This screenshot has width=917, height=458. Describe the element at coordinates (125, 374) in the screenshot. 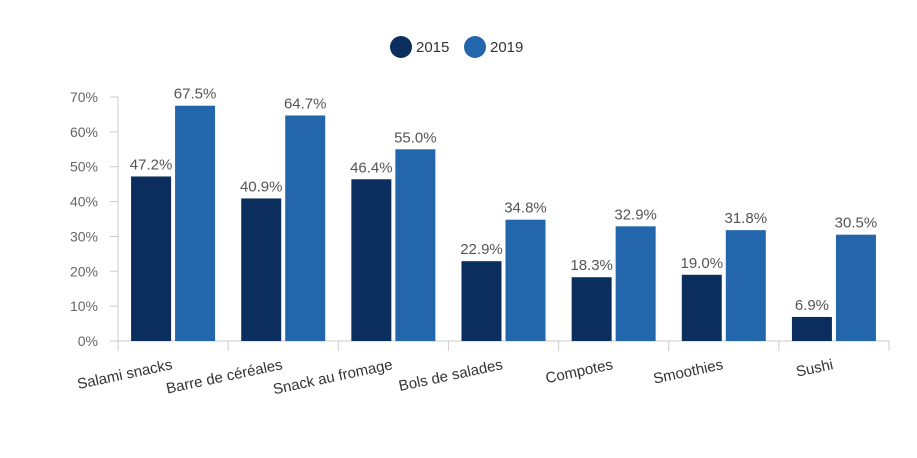

I see `x-category-label: Salami snacks` at that location.